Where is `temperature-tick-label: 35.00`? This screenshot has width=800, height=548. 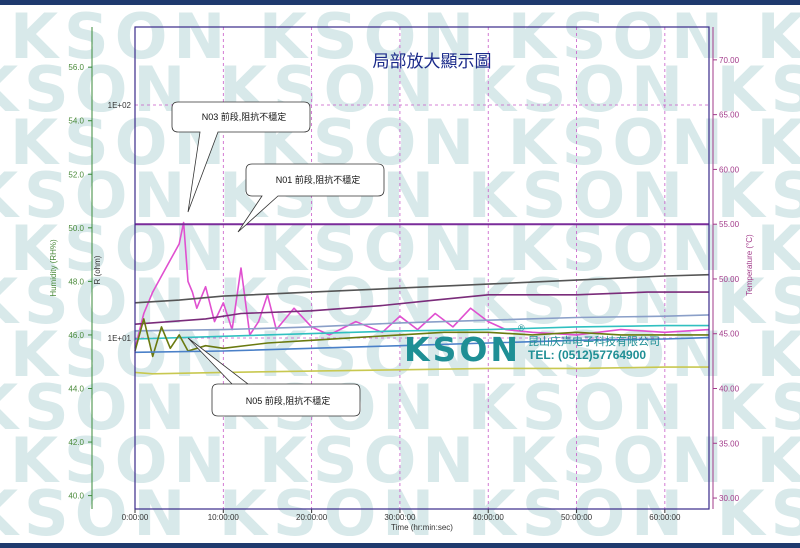 temperature-tick-label: 35.00 is located at coordinates (729, 443).